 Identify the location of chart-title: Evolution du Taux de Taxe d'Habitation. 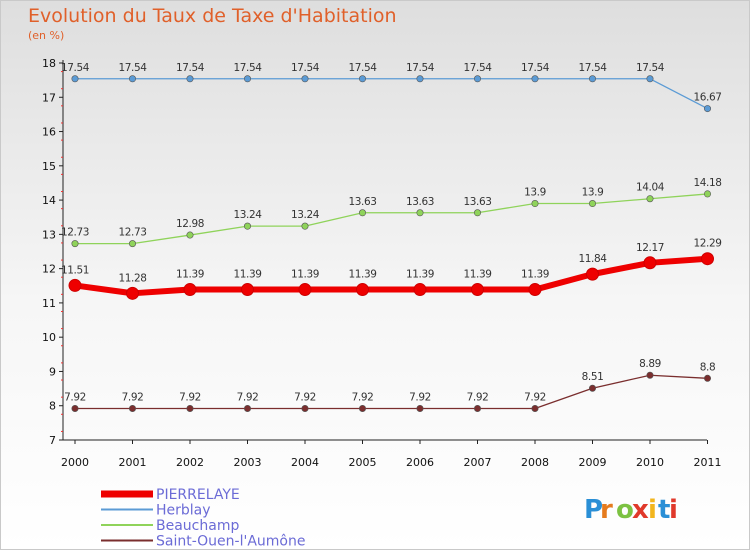
(212, 16).